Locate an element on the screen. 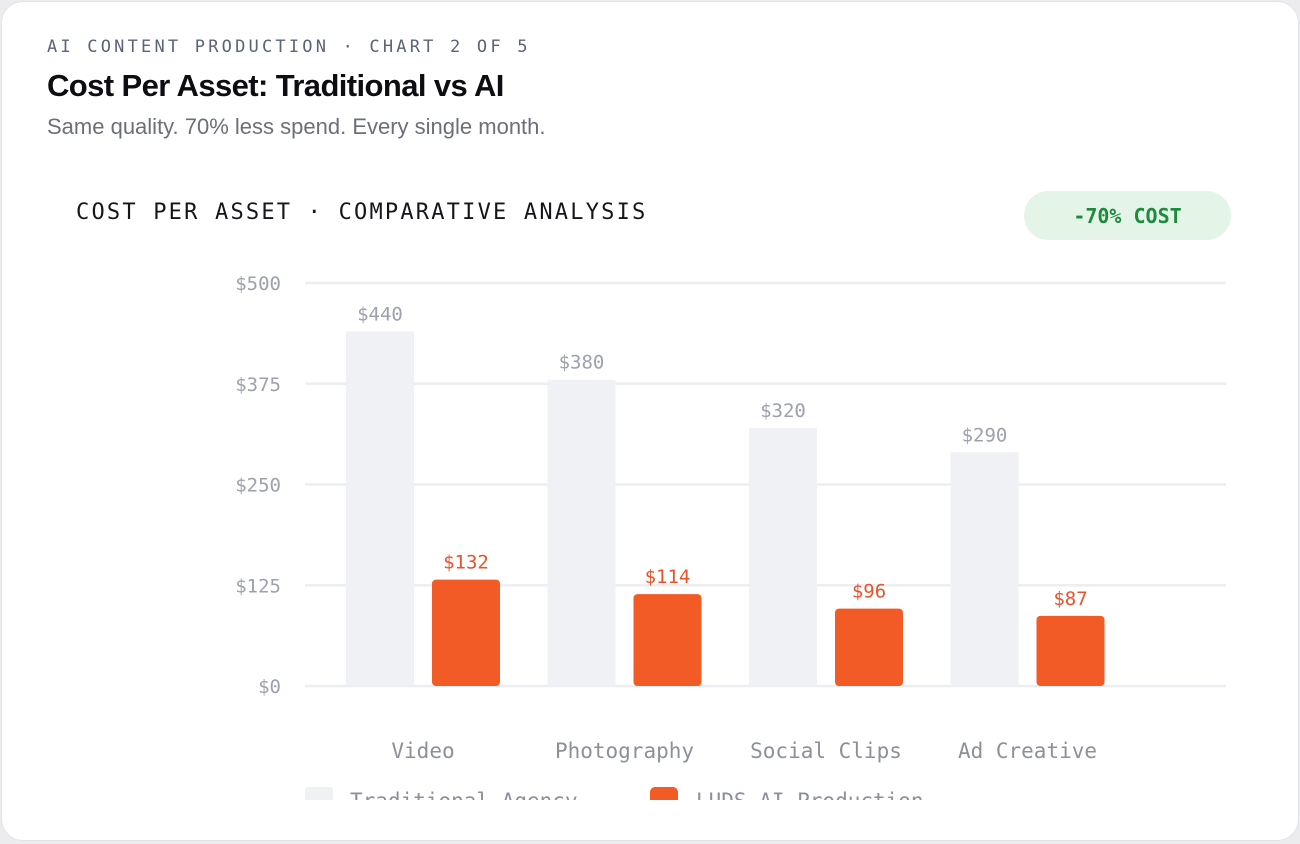 The width and height of the screenshot is (1300, 844). x-tick-label: Video is located at coordinates (422, 751).